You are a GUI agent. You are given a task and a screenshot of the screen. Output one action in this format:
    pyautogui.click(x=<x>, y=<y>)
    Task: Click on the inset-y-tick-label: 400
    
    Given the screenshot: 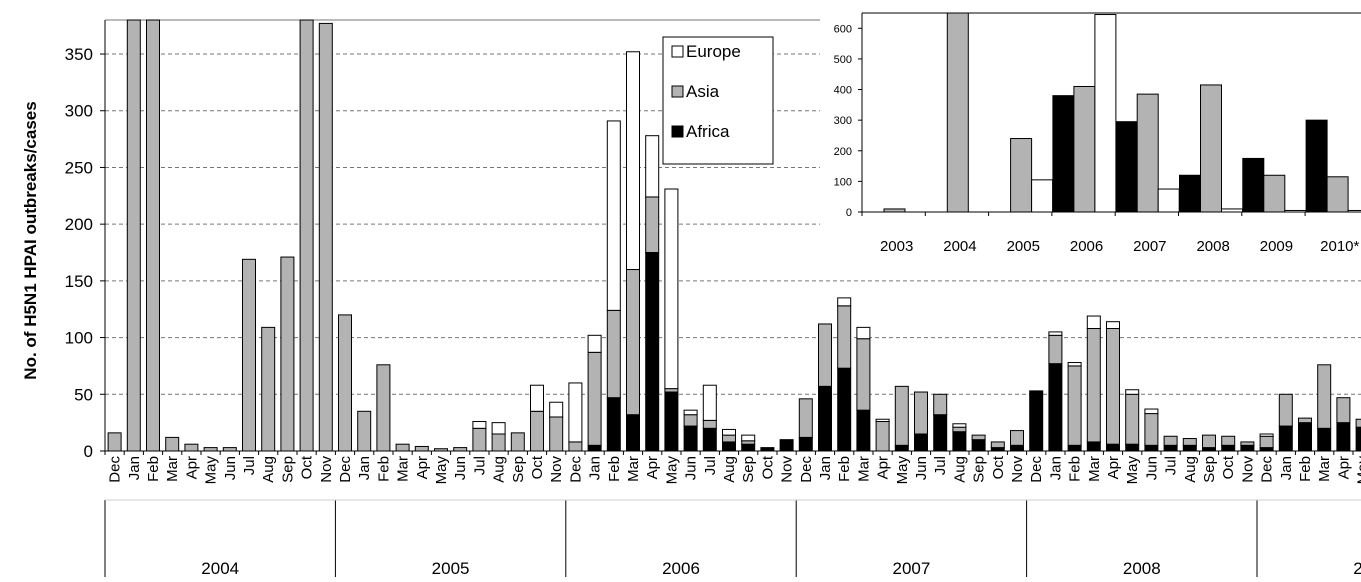 What is the action you would take?
    pyautogui.click(x=843, y=91)
    